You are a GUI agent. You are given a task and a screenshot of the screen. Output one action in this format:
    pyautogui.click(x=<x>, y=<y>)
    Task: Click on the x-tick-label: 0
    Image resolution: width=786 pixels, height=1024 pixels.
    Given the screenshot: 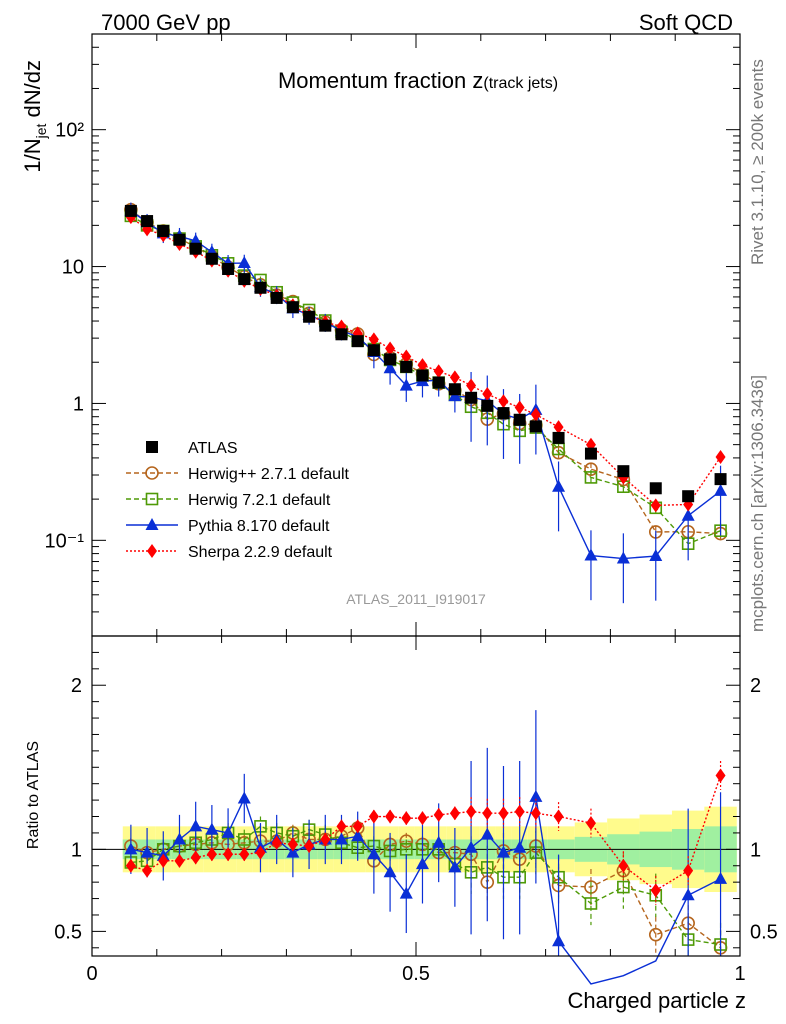 What is the action you would take?
    pyautogui.click(x=91, y=974)
    